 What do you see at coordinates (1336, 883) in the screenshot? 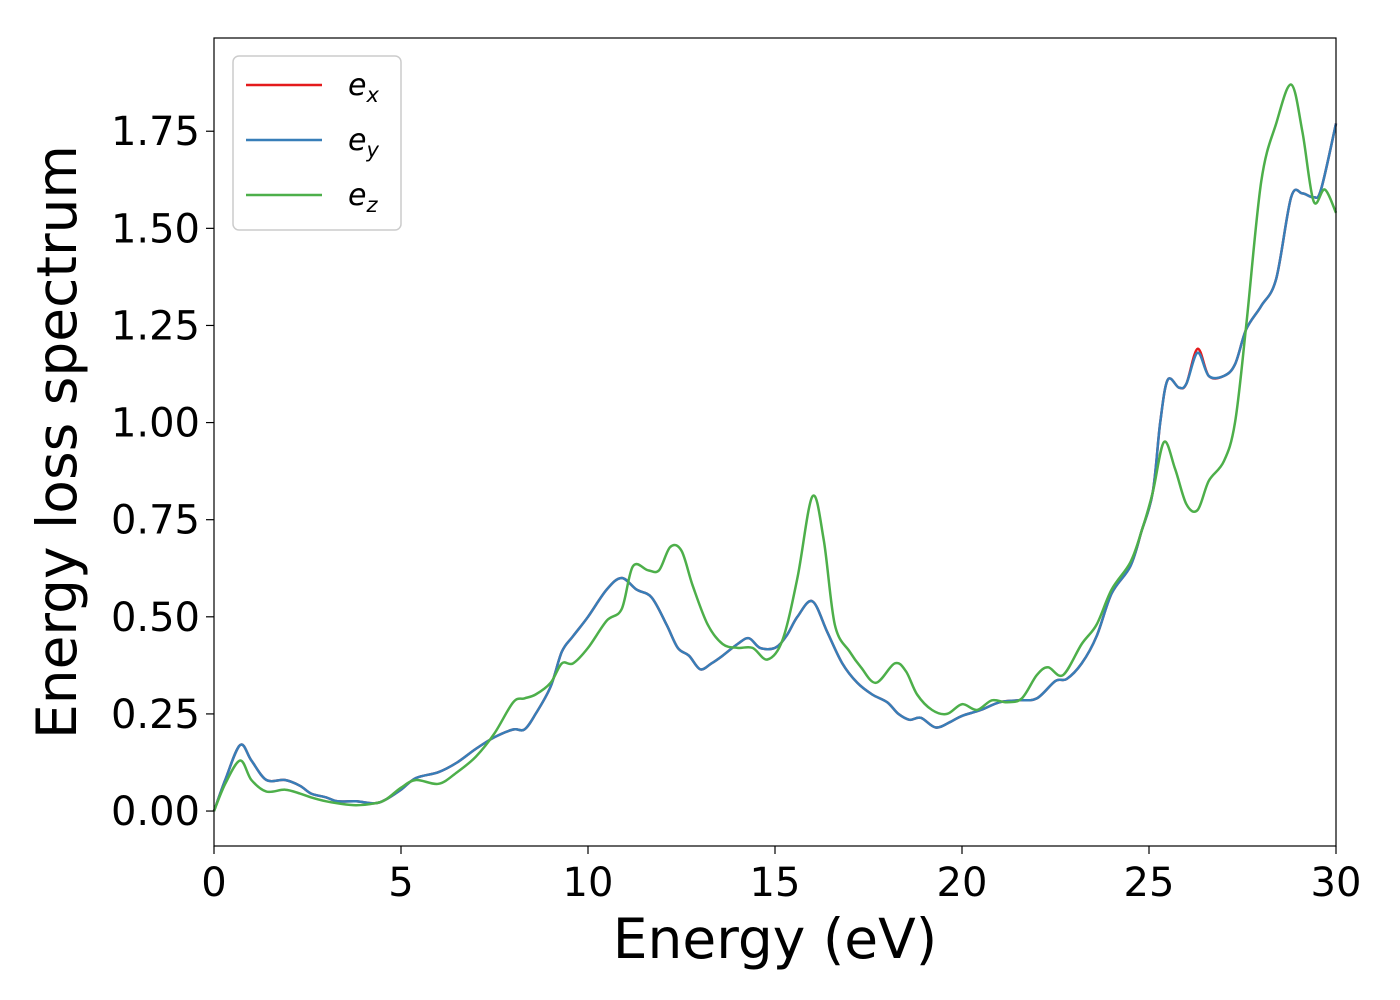
I see `x-tick-label: 30` at bounding box center [1336, 883].